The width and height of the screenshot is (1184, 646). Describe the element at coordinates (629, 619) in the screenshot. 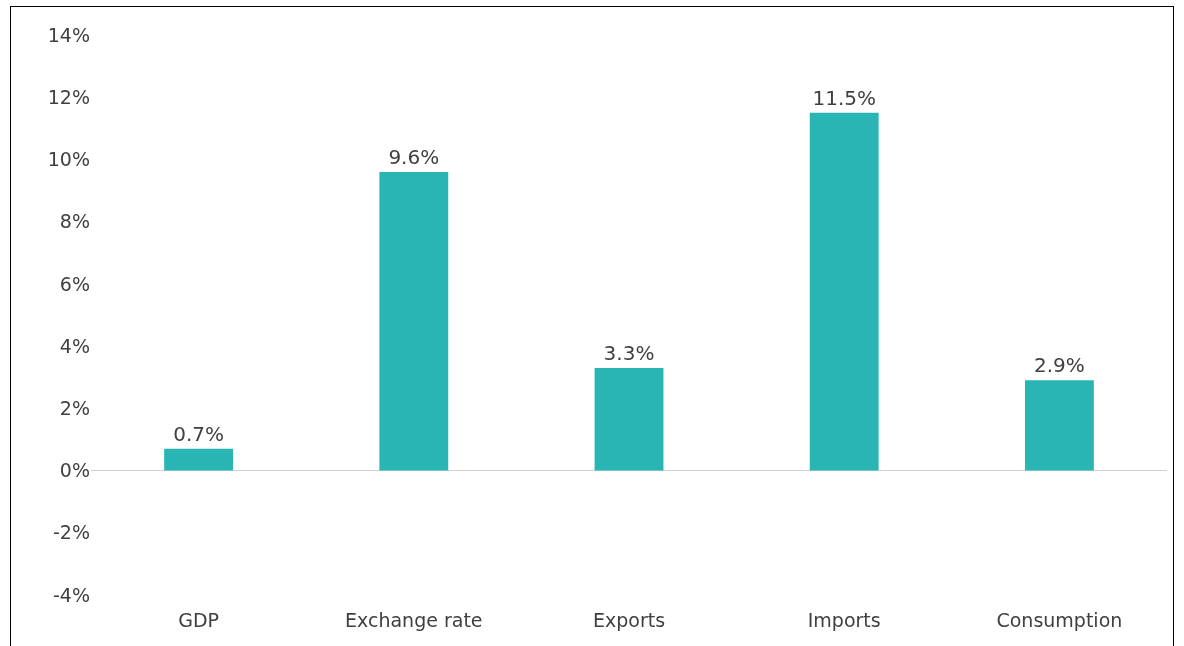

I see `x-tick-label: Exports` at that location.